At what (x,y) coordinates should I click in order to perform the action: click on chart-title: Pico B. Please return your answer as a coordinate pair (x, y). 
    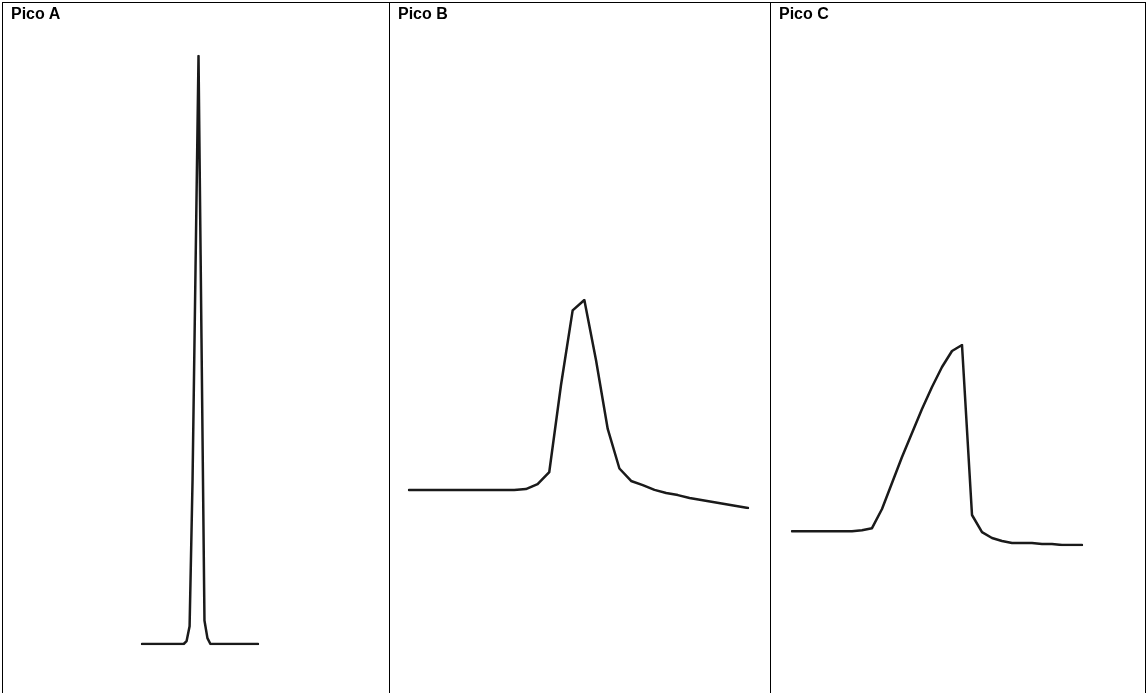
    Looking at the image, I should click on (423, 14).